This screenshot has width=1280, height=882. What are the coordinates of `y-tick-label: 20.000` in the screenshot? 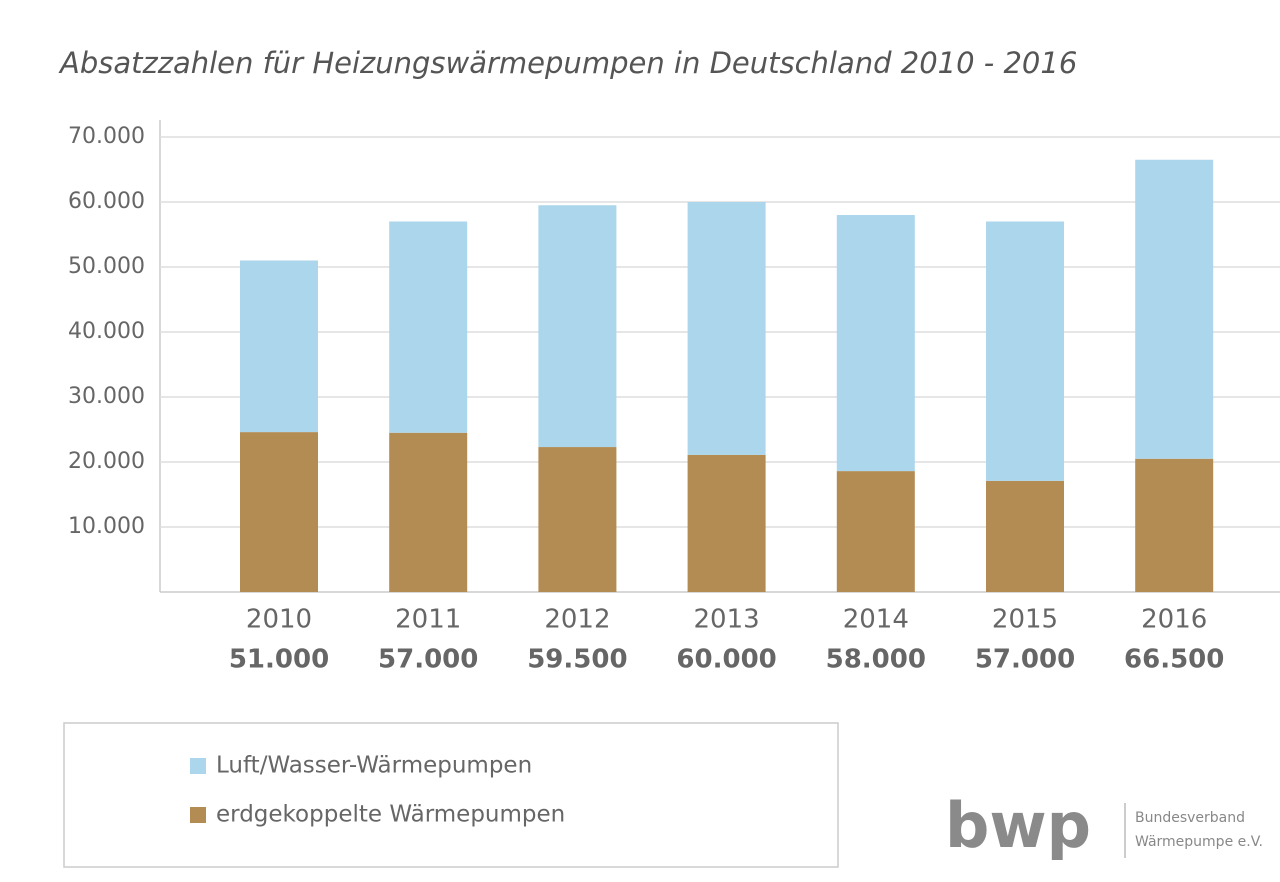 It's located at (106, 461).